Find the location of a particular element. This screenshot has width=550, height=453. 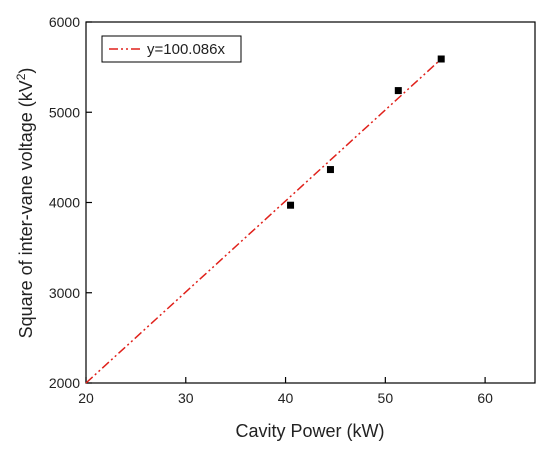

y-tick-label: 6000 is located at coordinates (64, 22).